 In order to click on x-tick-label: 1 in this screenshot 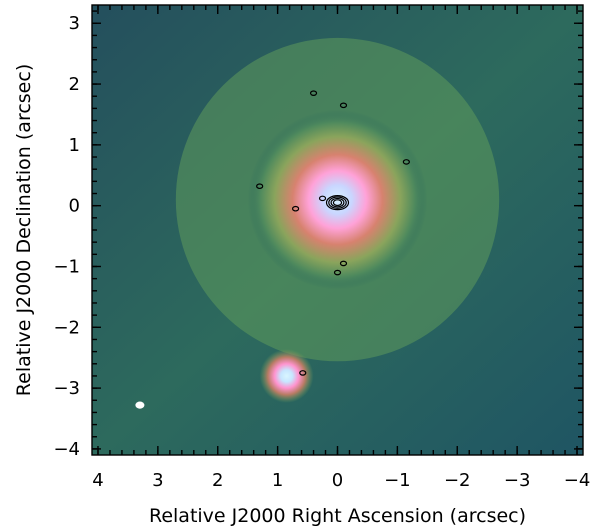, I will do `click(277, 480)`.